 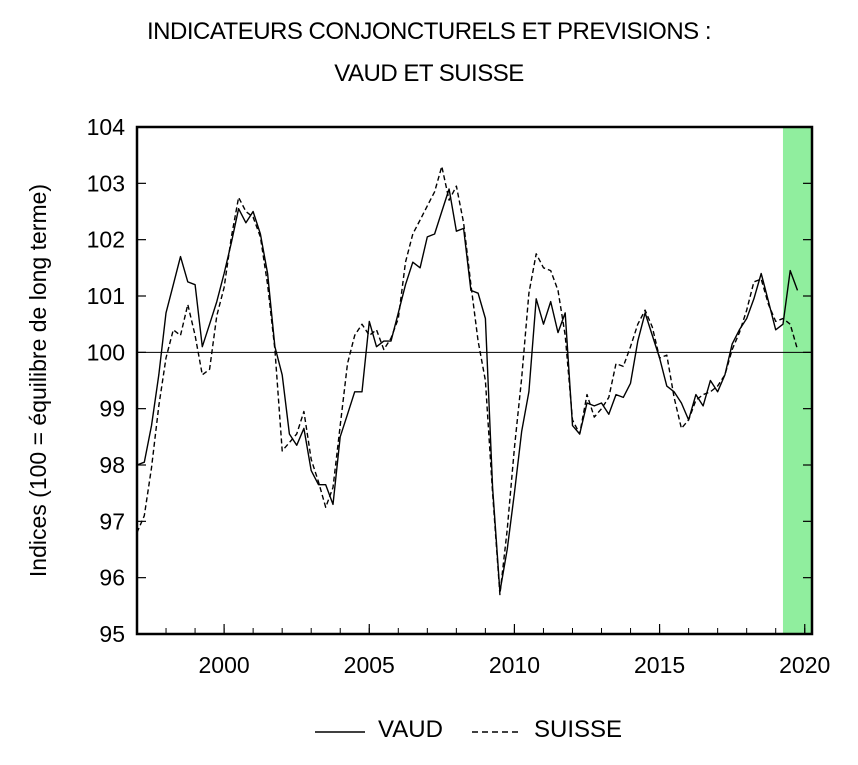 I want to click on x-tick-label: 2010, so click(x=514, y=665).